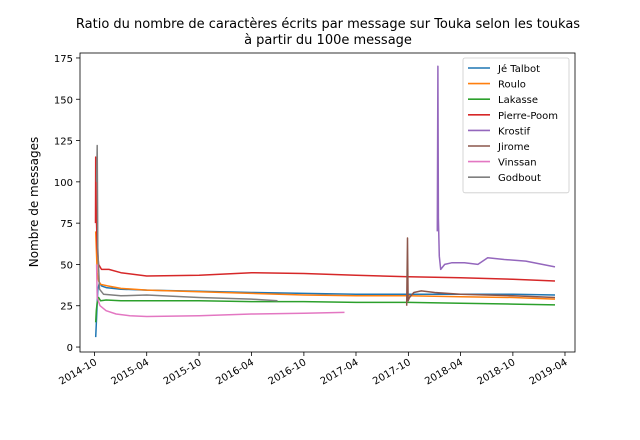 This screenshot has width=640, height=440. What do you see at coordinates (34, 202) in the screenshot?
I see `y-axis-label: Nombre de messages` at bounding box center [34, 202].